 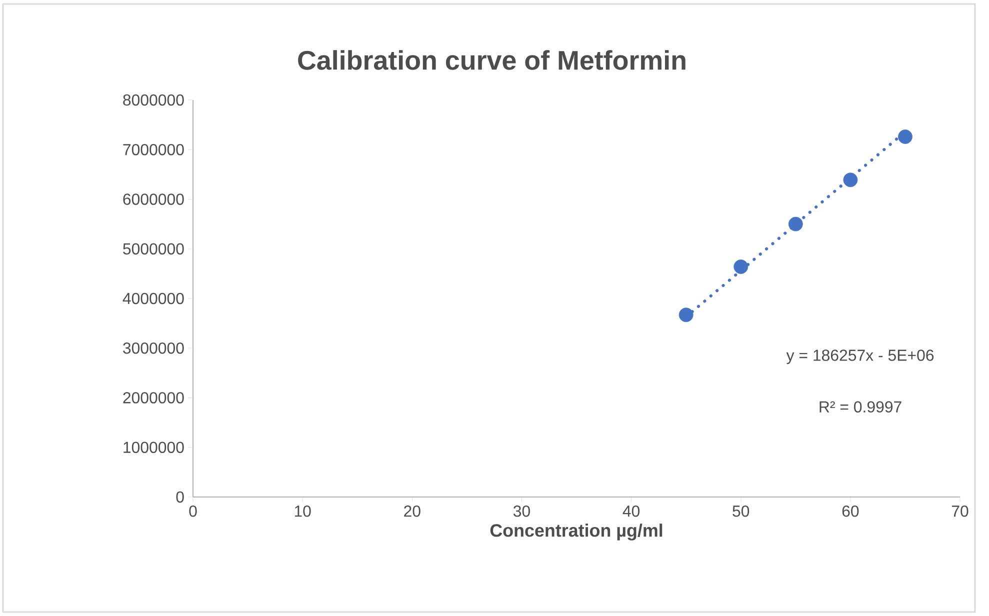 I want to click on x-axis-title: Concentration µg/ml, so click(x=576, y=532).